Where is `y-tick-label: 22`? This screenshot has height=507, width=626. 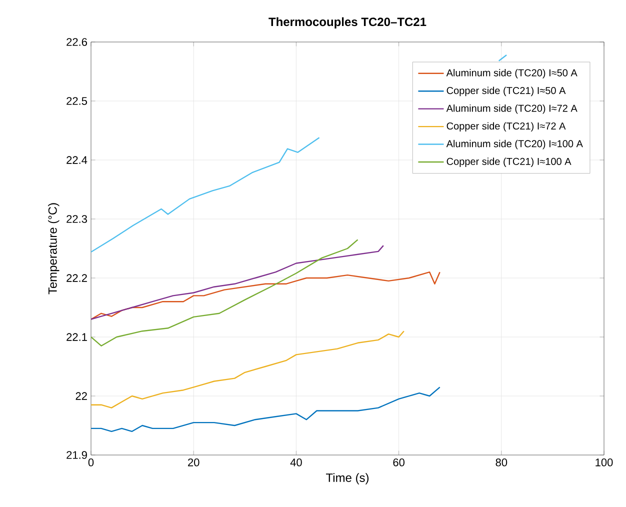
y-tick-label: 22 is located at coordinates (81, 396).